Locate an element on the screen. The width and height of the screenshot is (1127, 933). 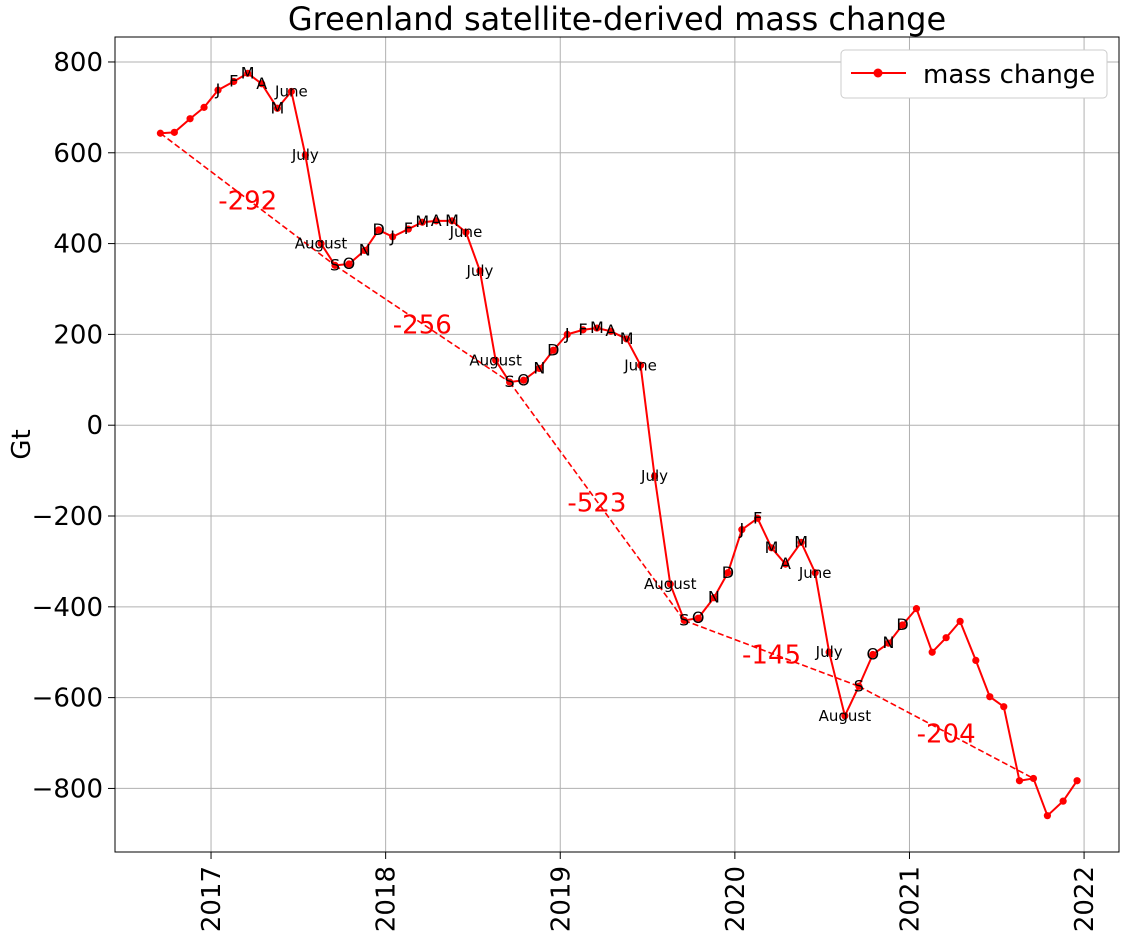
legend-box is located at coordinates (974, 74).